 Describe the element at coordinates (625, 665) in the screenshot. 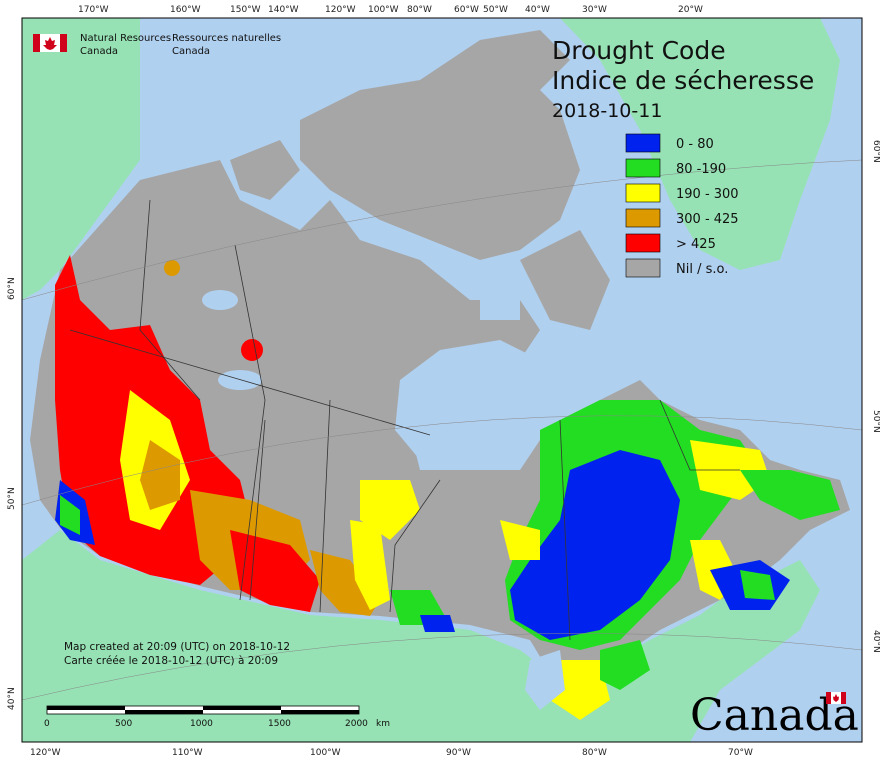

I see `class-80-190-s-ontario` at that location.